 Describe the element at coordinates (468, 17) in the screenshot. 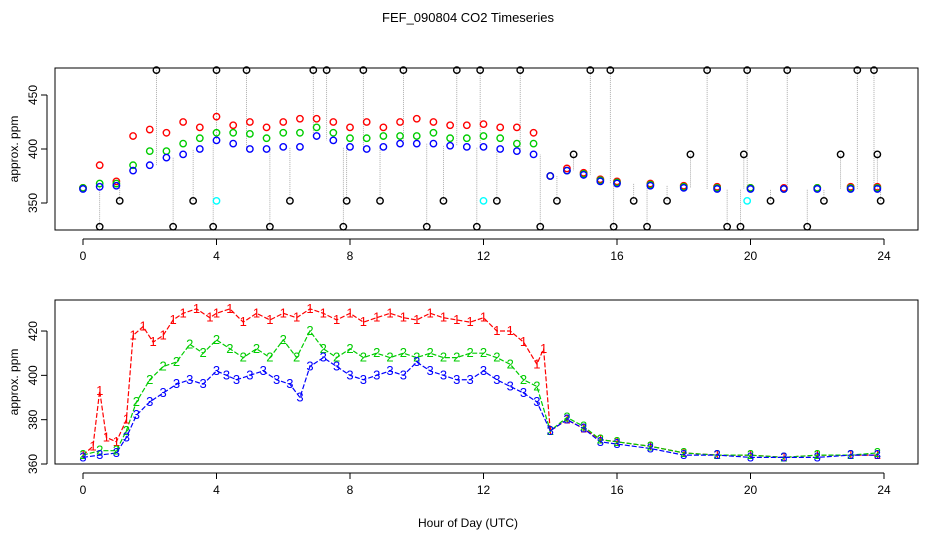

I see `figure-title: FEF_090804 CO2 Timeseries` at that location.